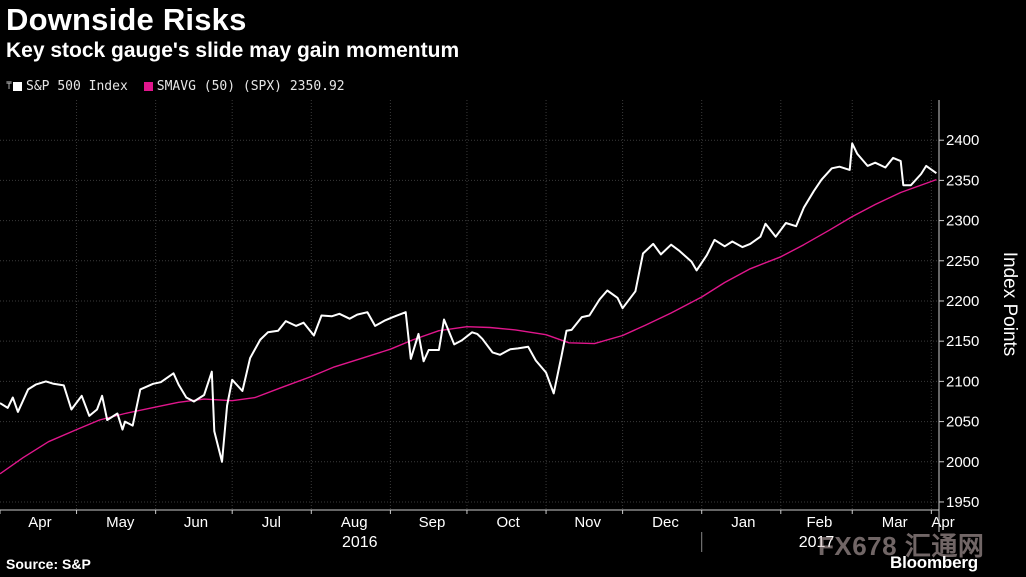 The height and width of the screenshot is (577, 1026). Describe the element at coordinates (126, 19) in the screenshot. I see `chart-title: Downside Risks` at that location.